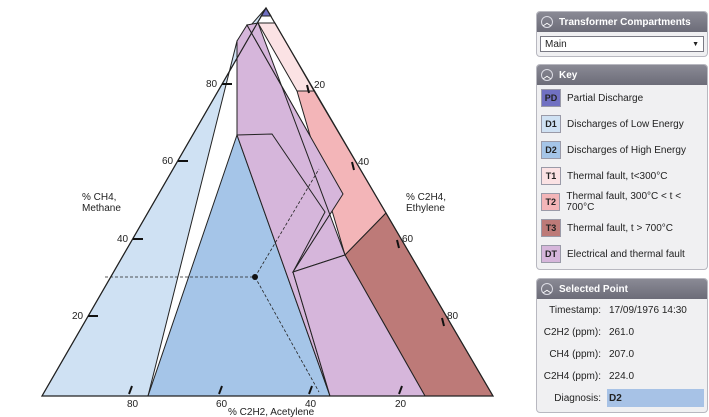 This screenshot has height=417, width=709. What do you see at coordinates (311, 404) in the screenshot?
I see `bottom-tick-label-40: 40` at bounding box center [311, 404].